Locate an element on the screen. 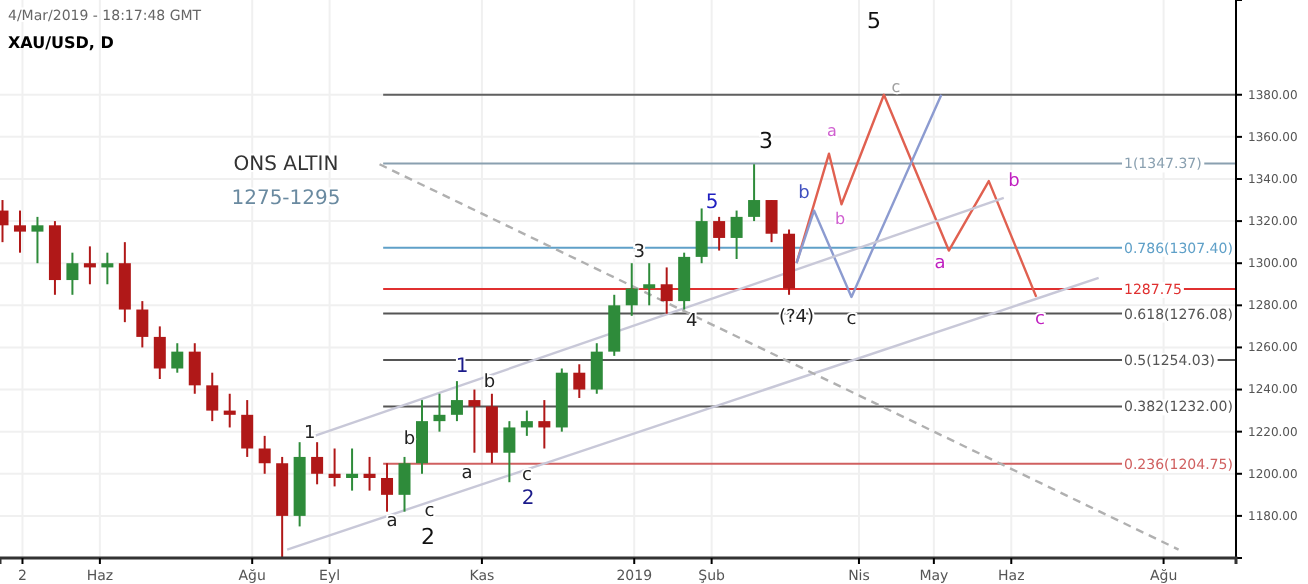  annotation: ONS ALTIN is located at coordinates (286, 165).